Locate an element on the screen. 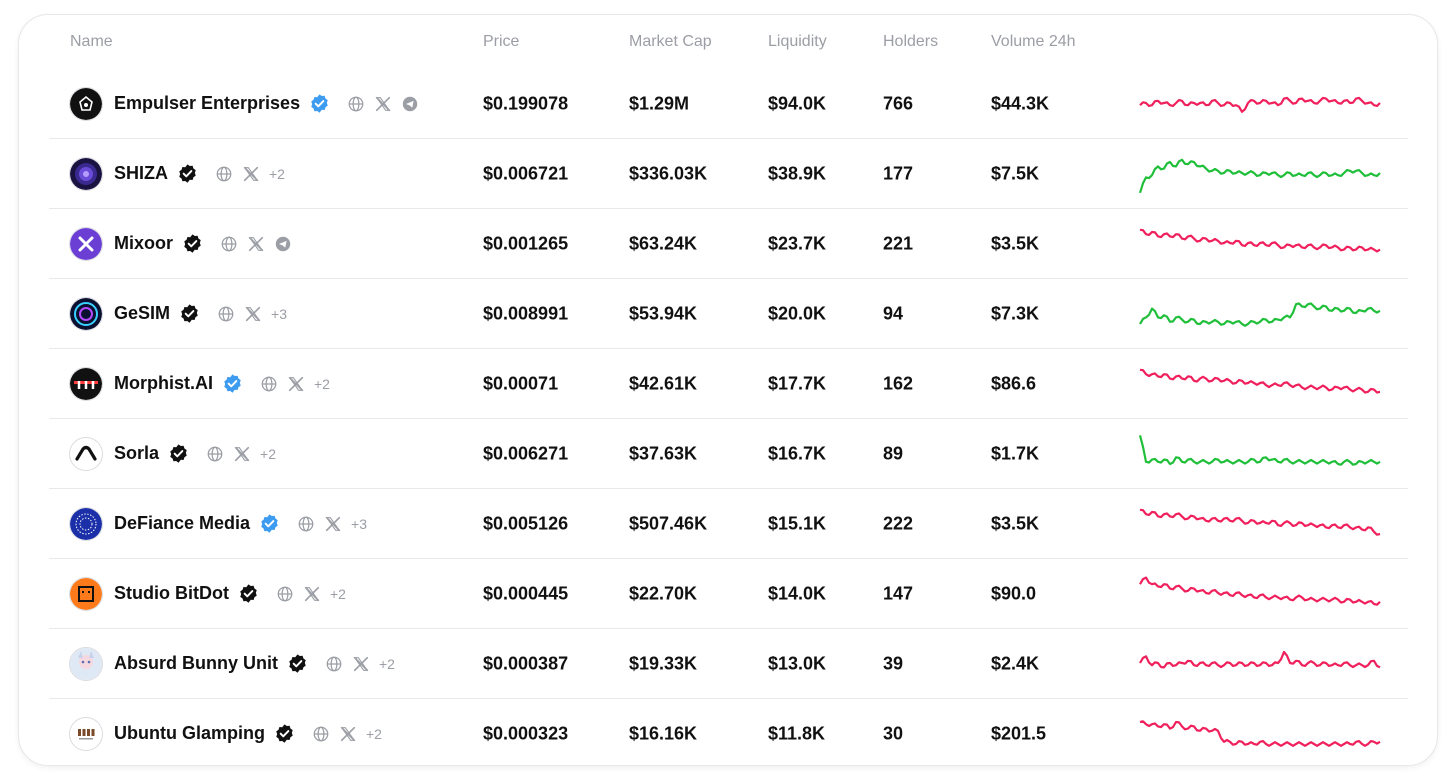  column-header-volume: Volume 24h is located at coordinates (1033, 41).